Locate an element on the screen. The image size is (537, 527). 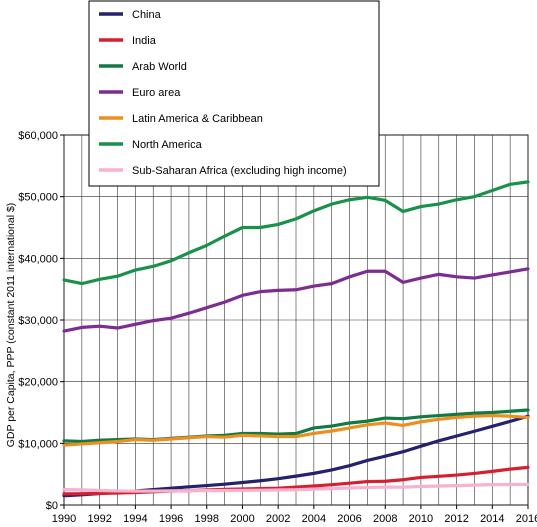
legend-label-china: China is located at coordinates (147, 15).